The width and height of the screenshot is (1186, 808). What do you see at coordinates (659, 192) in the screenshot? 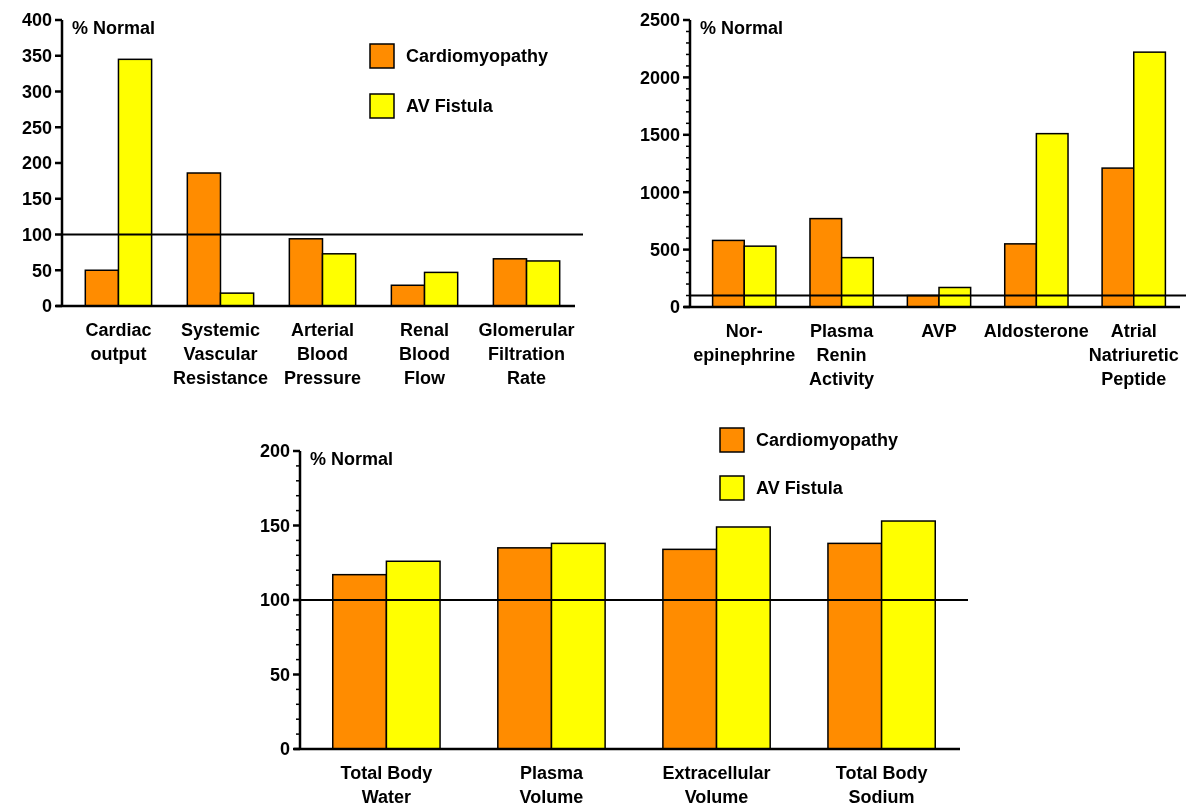
I see `y-tick-label: 1000` at bounding box center [659, 192].